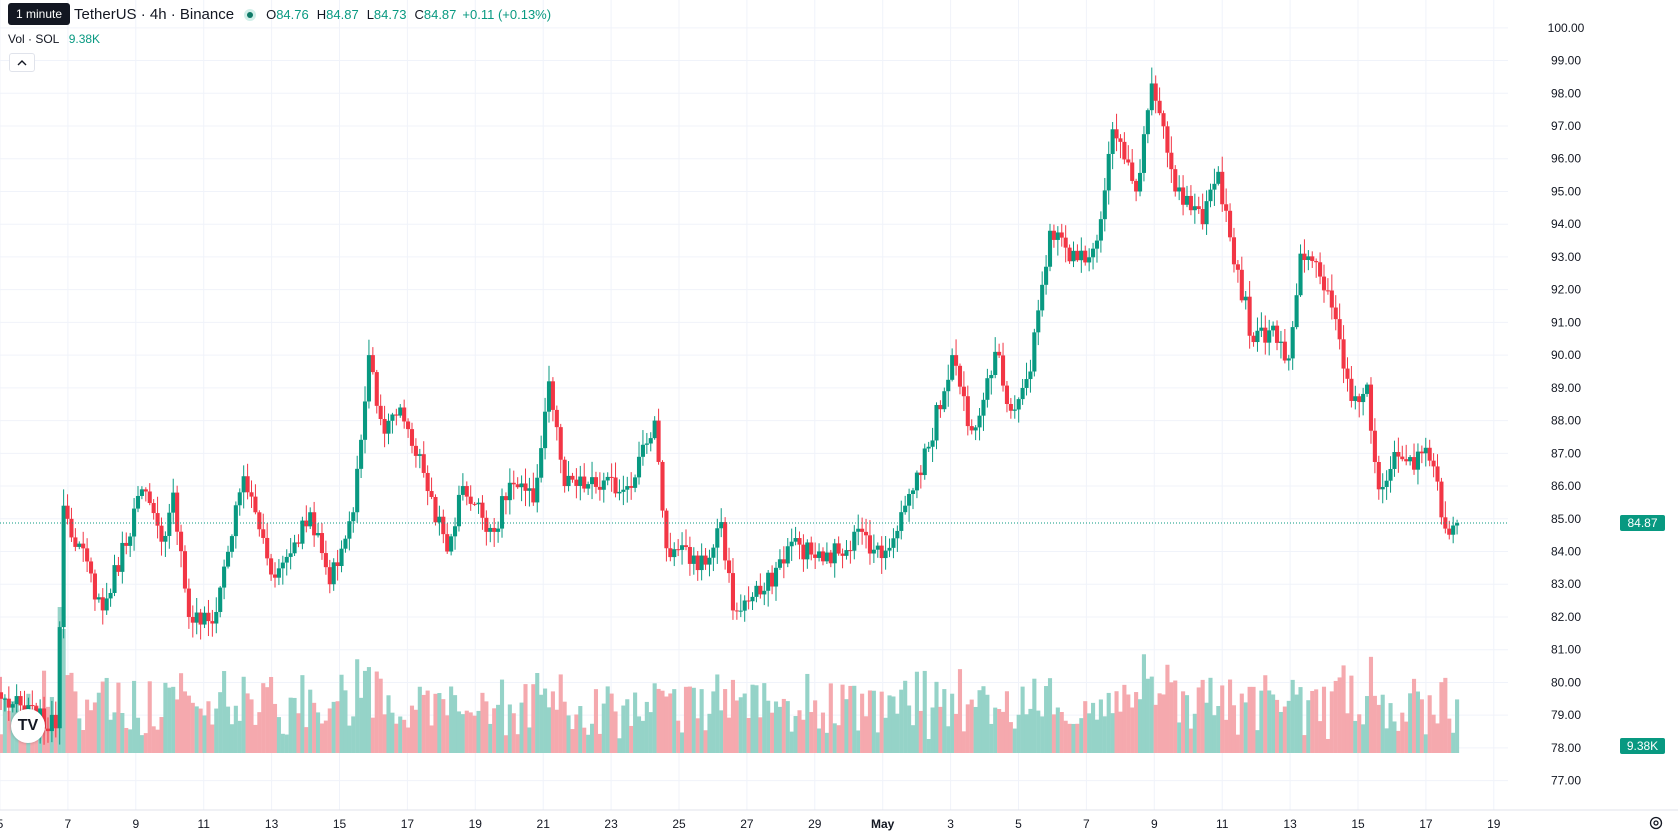  What do you see at coordinates (250, 14) in the screenshot?
I see `market-status-icon` at bounding box center [250, 14].